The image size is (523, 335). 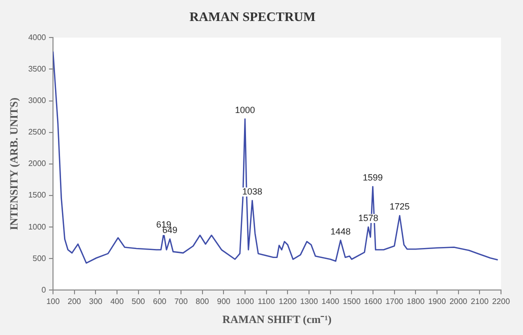 What do you see at coordinates (53, 301) in the screenshot?
I see `x-tick-label: 100` at bounding box center [53, 301].